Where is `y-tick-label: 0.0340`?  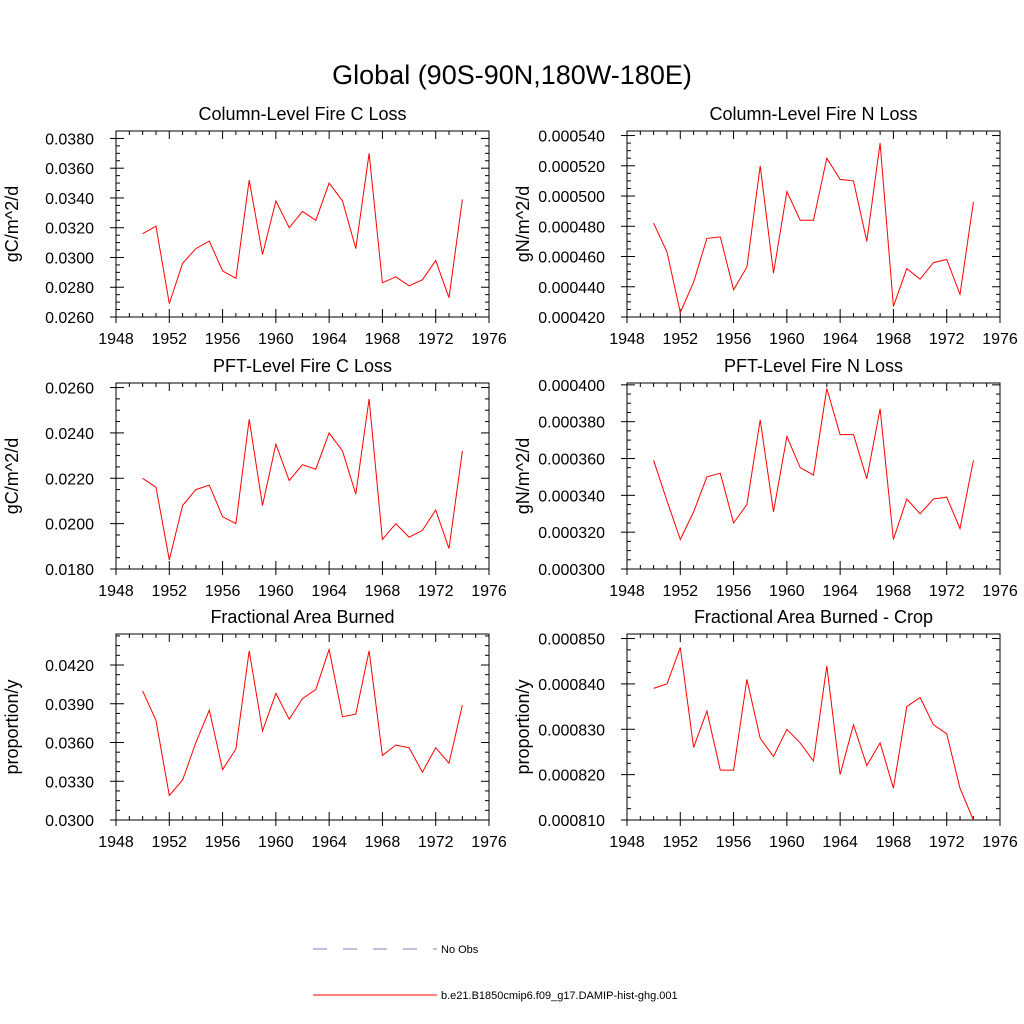 y-tick-label: 0.0340 is located at coordinates (69, 199).